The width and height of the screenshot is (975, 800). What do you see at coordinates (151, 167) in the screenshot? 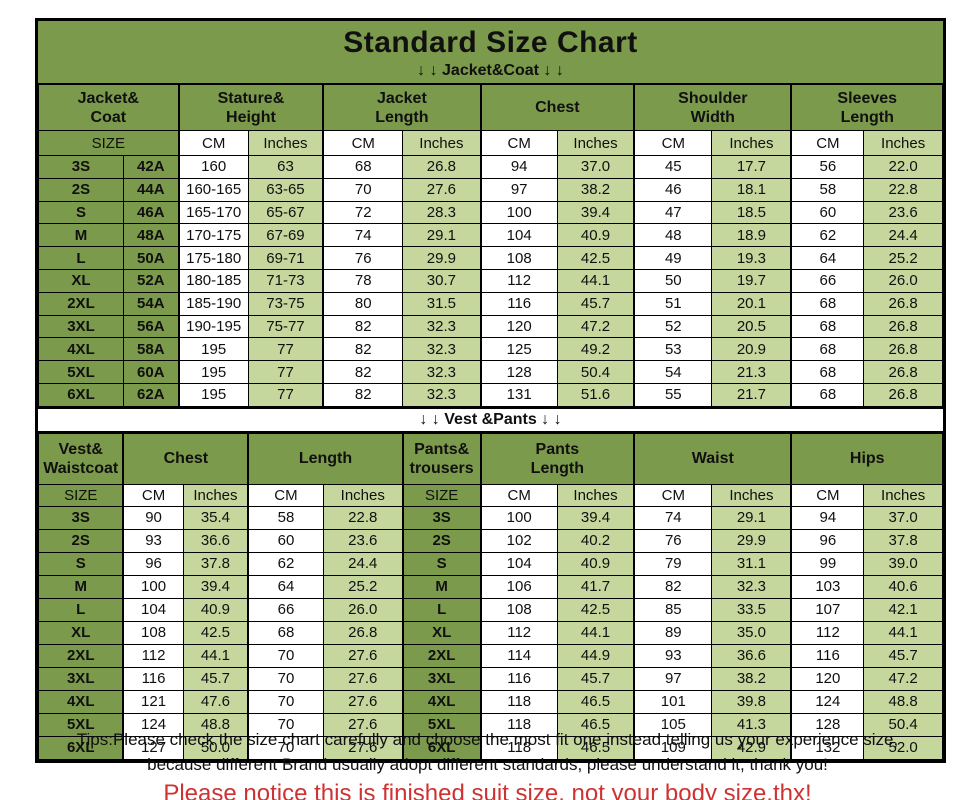
I see `size-cell: 42A` at bounding box center [151, 167].